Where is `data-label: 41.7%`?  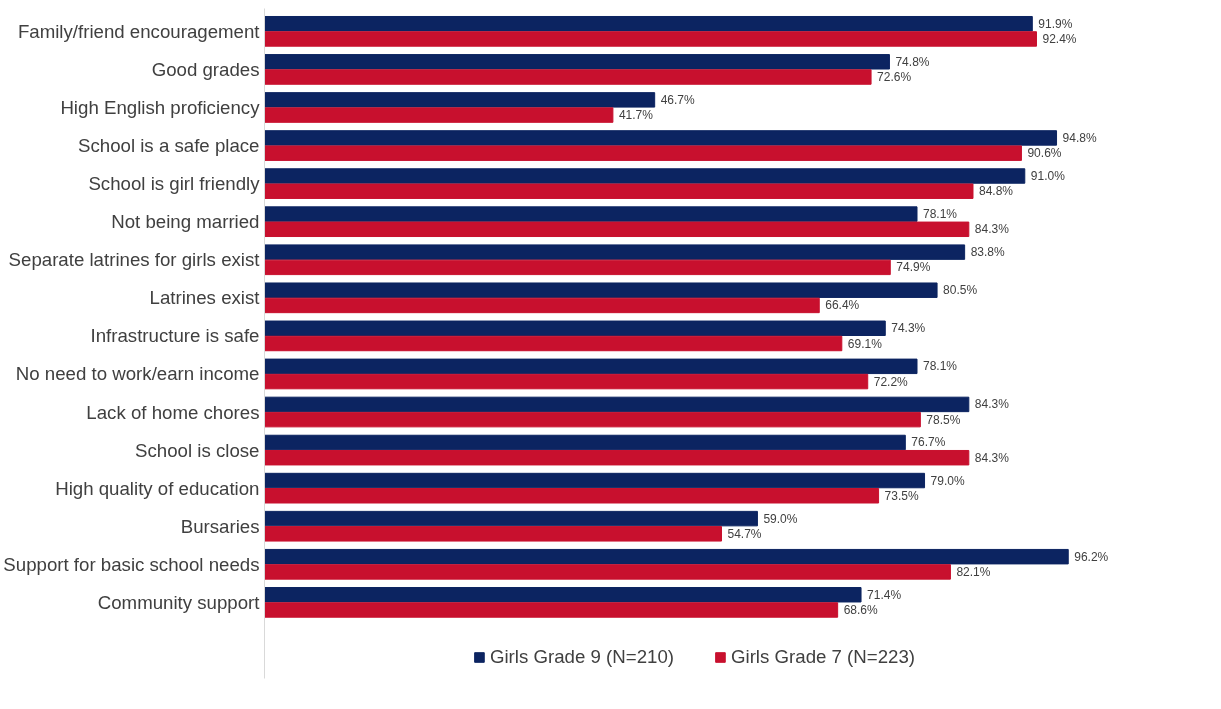 data-label: 41.7% is located at coordinates (636, 115).